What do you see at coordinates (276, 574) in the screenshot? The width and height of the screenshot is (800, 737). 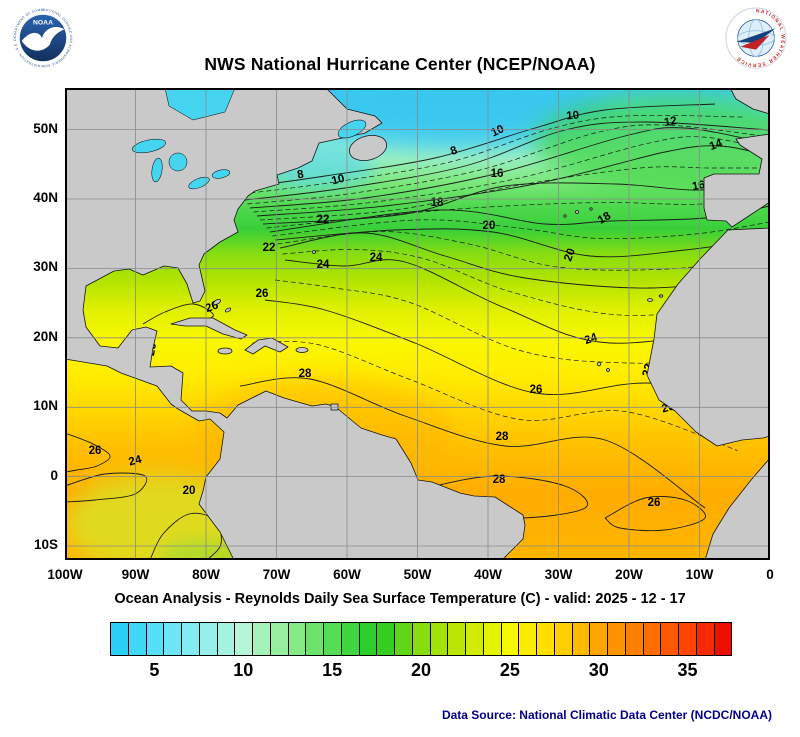 I see `xtick-70W: 70W` at bounding box center [276, 574].